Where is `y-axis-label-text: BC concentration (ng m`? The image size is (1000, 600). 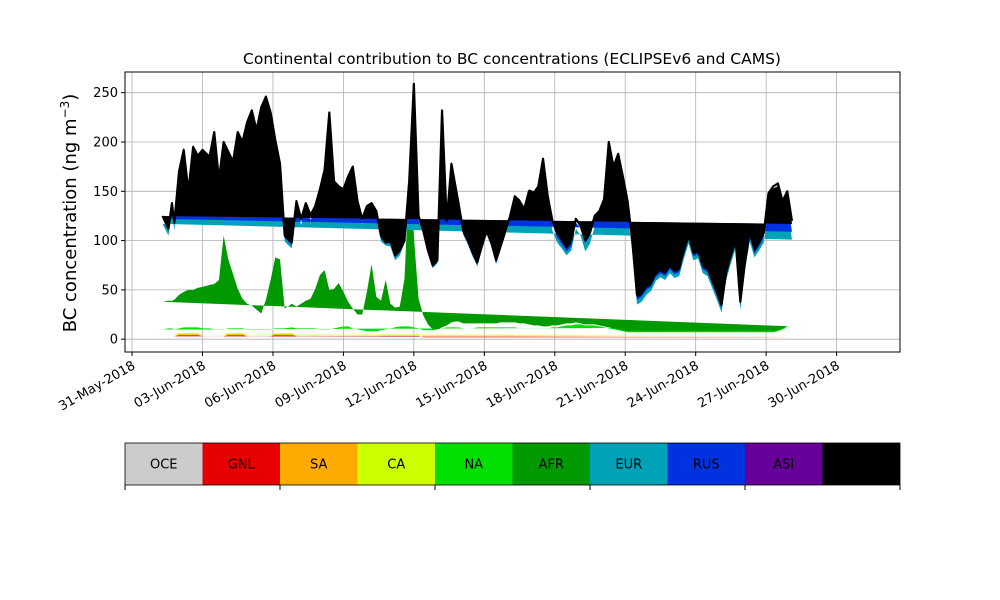
y-axis-label-text: BC concentration (ng m is located at coordinates (70, 225).